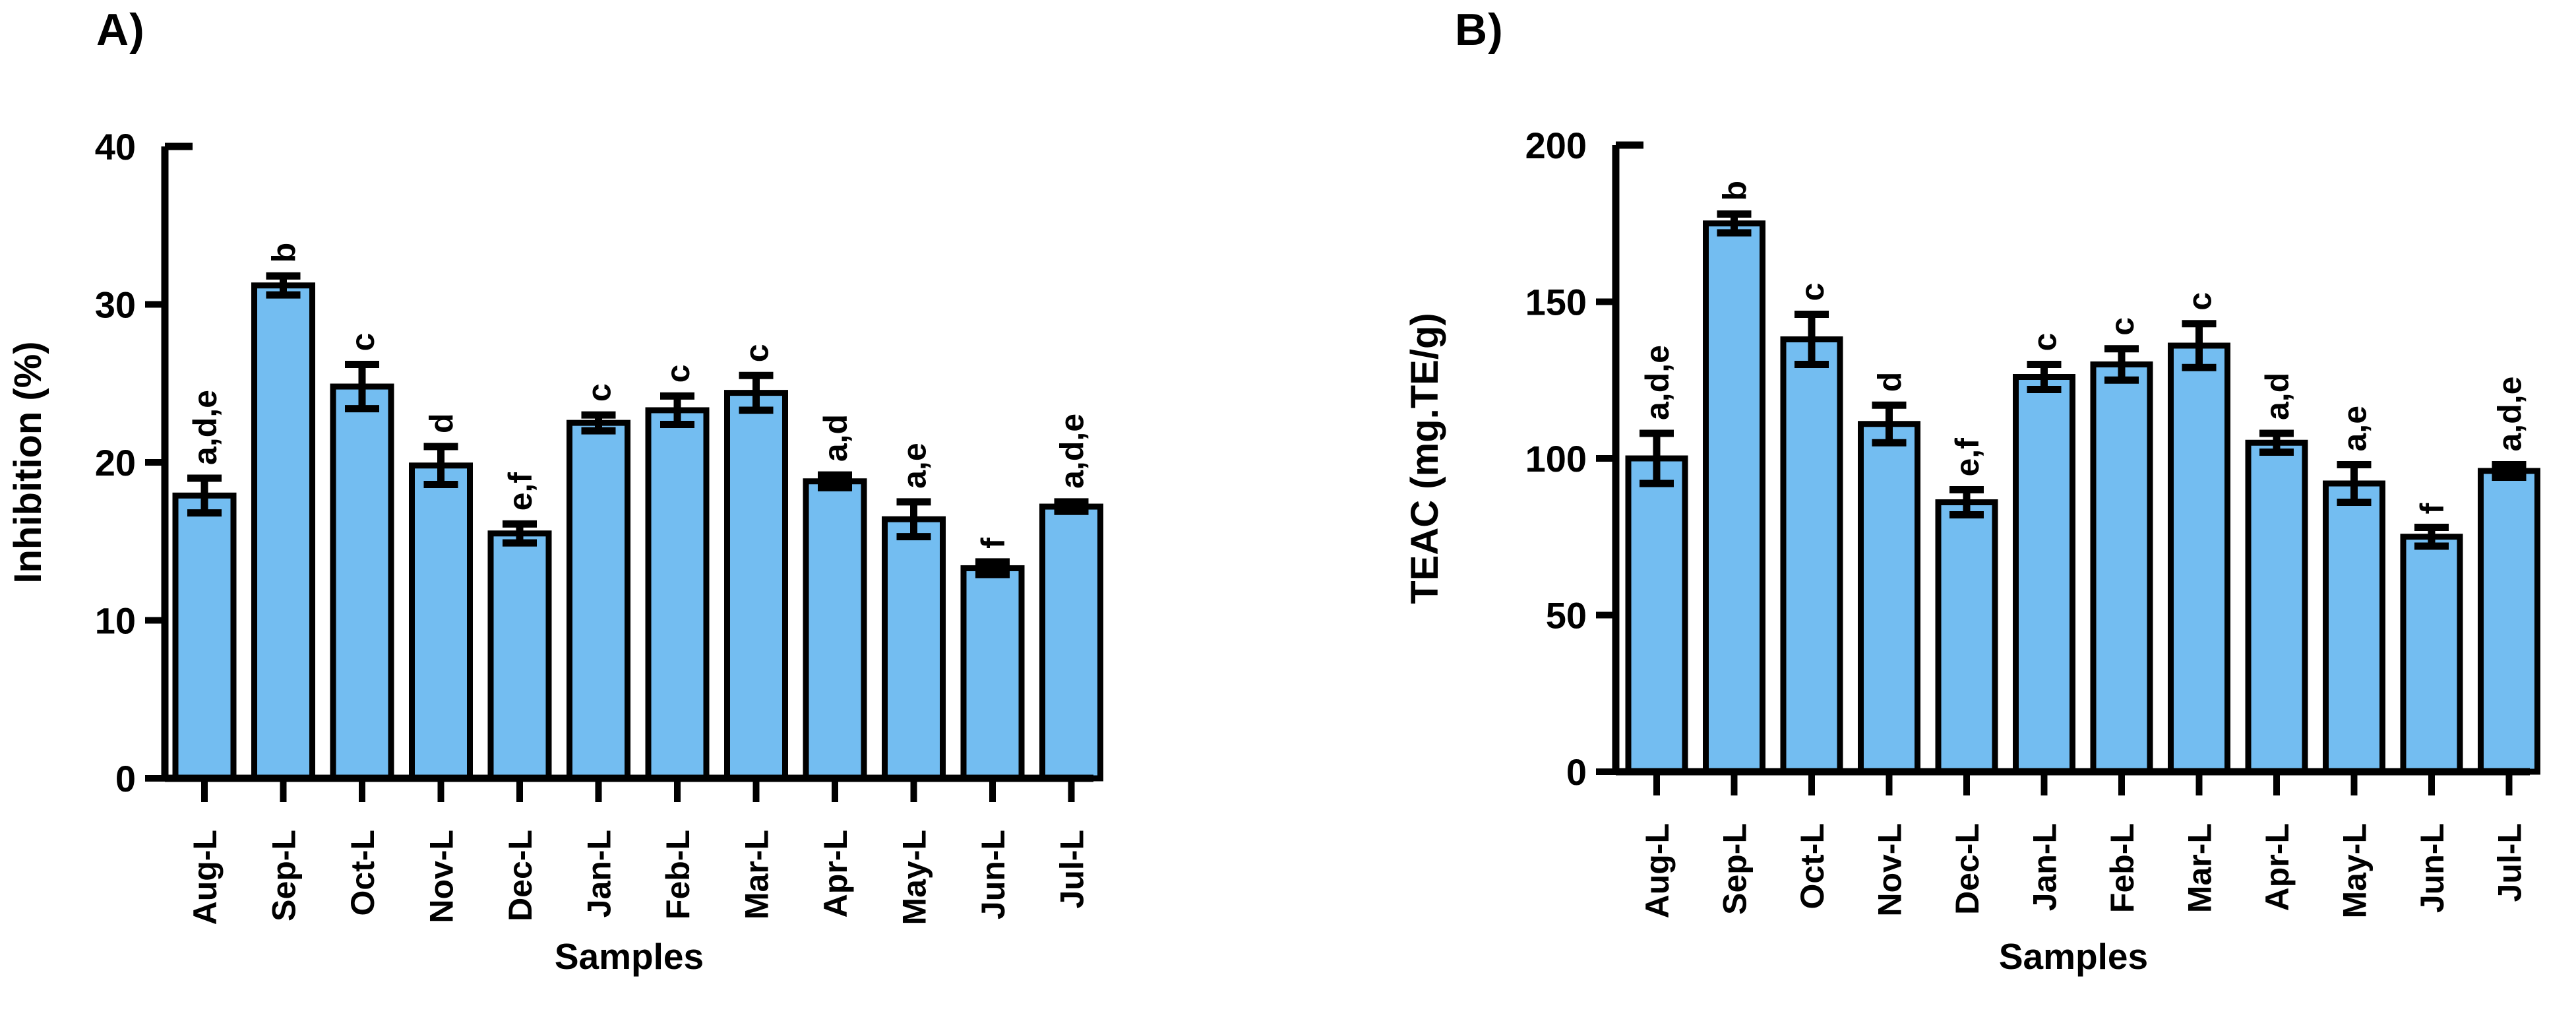  I want to click on error-bar-may-l, so click(913, 519).